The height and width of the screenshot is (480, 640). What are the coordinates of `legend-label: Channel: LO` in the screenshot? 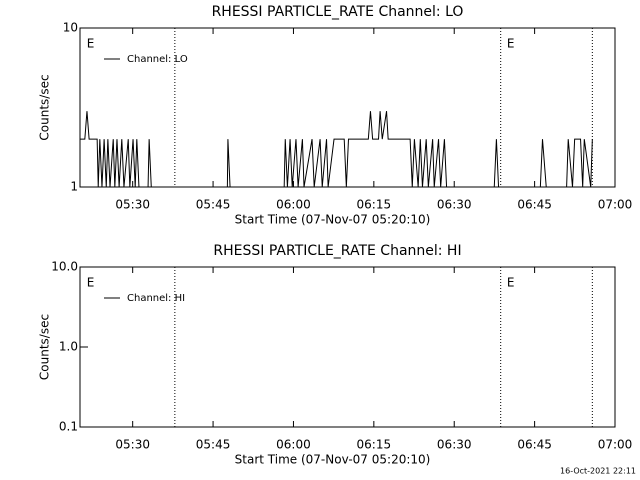 It's located at (157, 59).